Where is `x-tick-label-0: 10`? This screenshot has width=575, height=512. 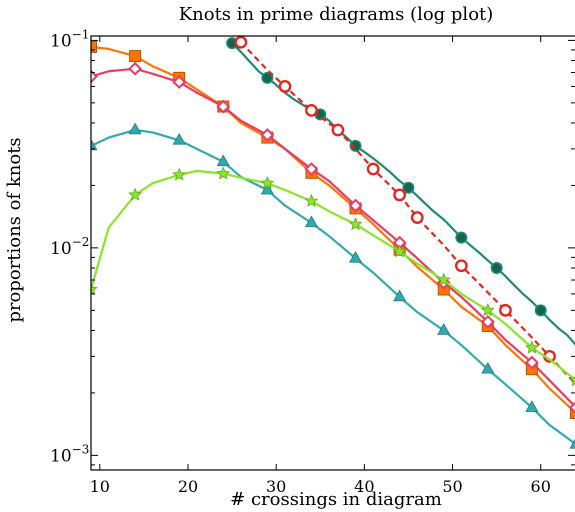
x-tick-label-0: 10 is located at coordinates (100, 486).